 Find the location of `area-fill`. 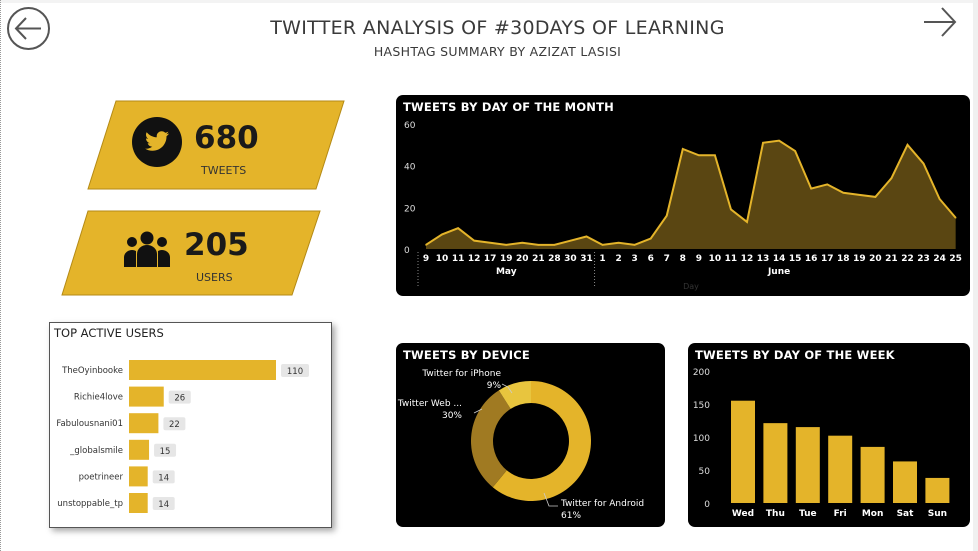

area-fill is located at coordinates (691, 194).